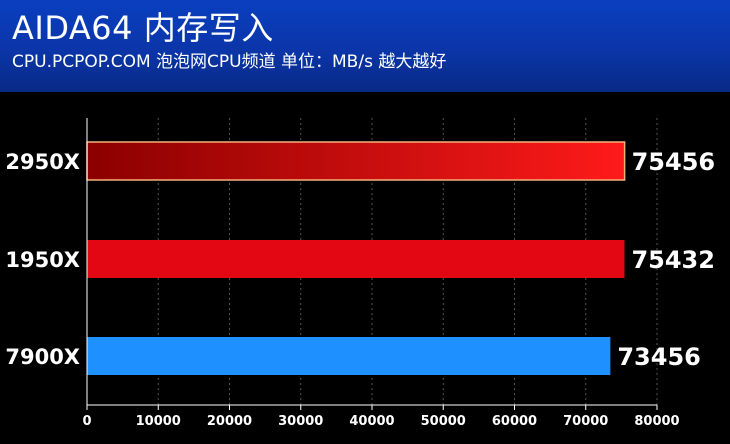 The height and width of the screenshot is (444, 730). Describe the element at coordinates (514, 421) in the screenshot. I see `x-tick-label: 60000` at that location.